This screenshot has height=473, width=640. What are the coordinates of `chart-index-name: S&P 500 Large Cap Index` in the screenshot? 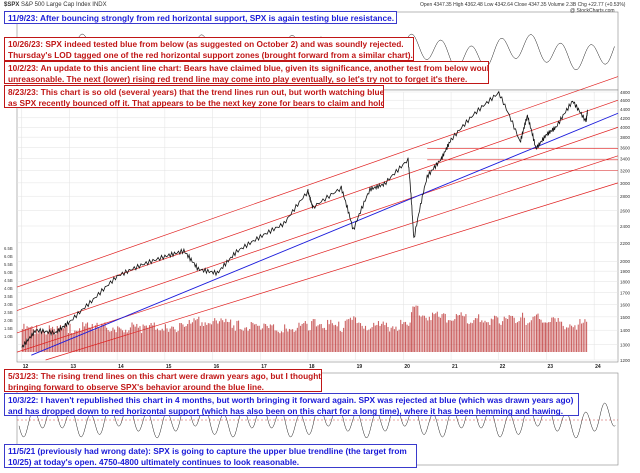 It's located at (56, 5).